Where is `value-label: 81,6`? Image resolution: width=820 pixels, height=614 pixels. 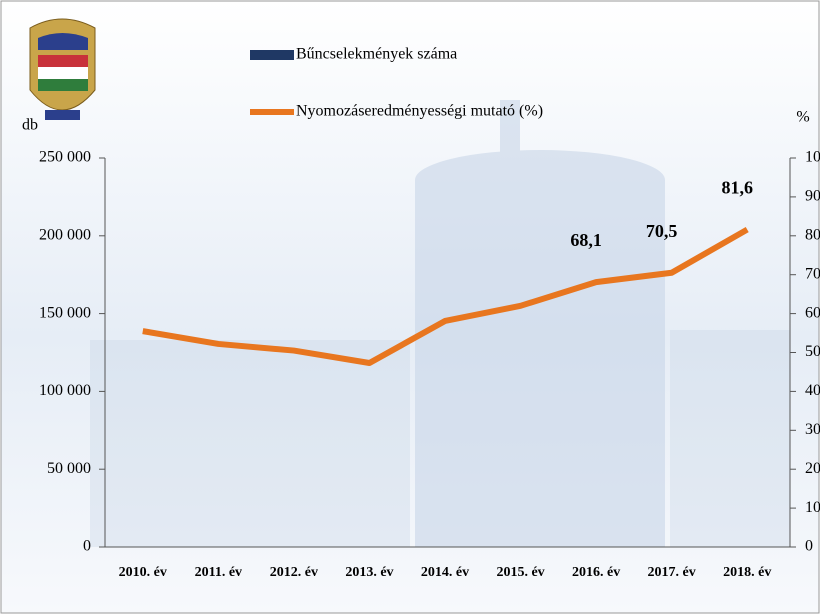
value-label: 81,6 is located at coordinates (737, 188).